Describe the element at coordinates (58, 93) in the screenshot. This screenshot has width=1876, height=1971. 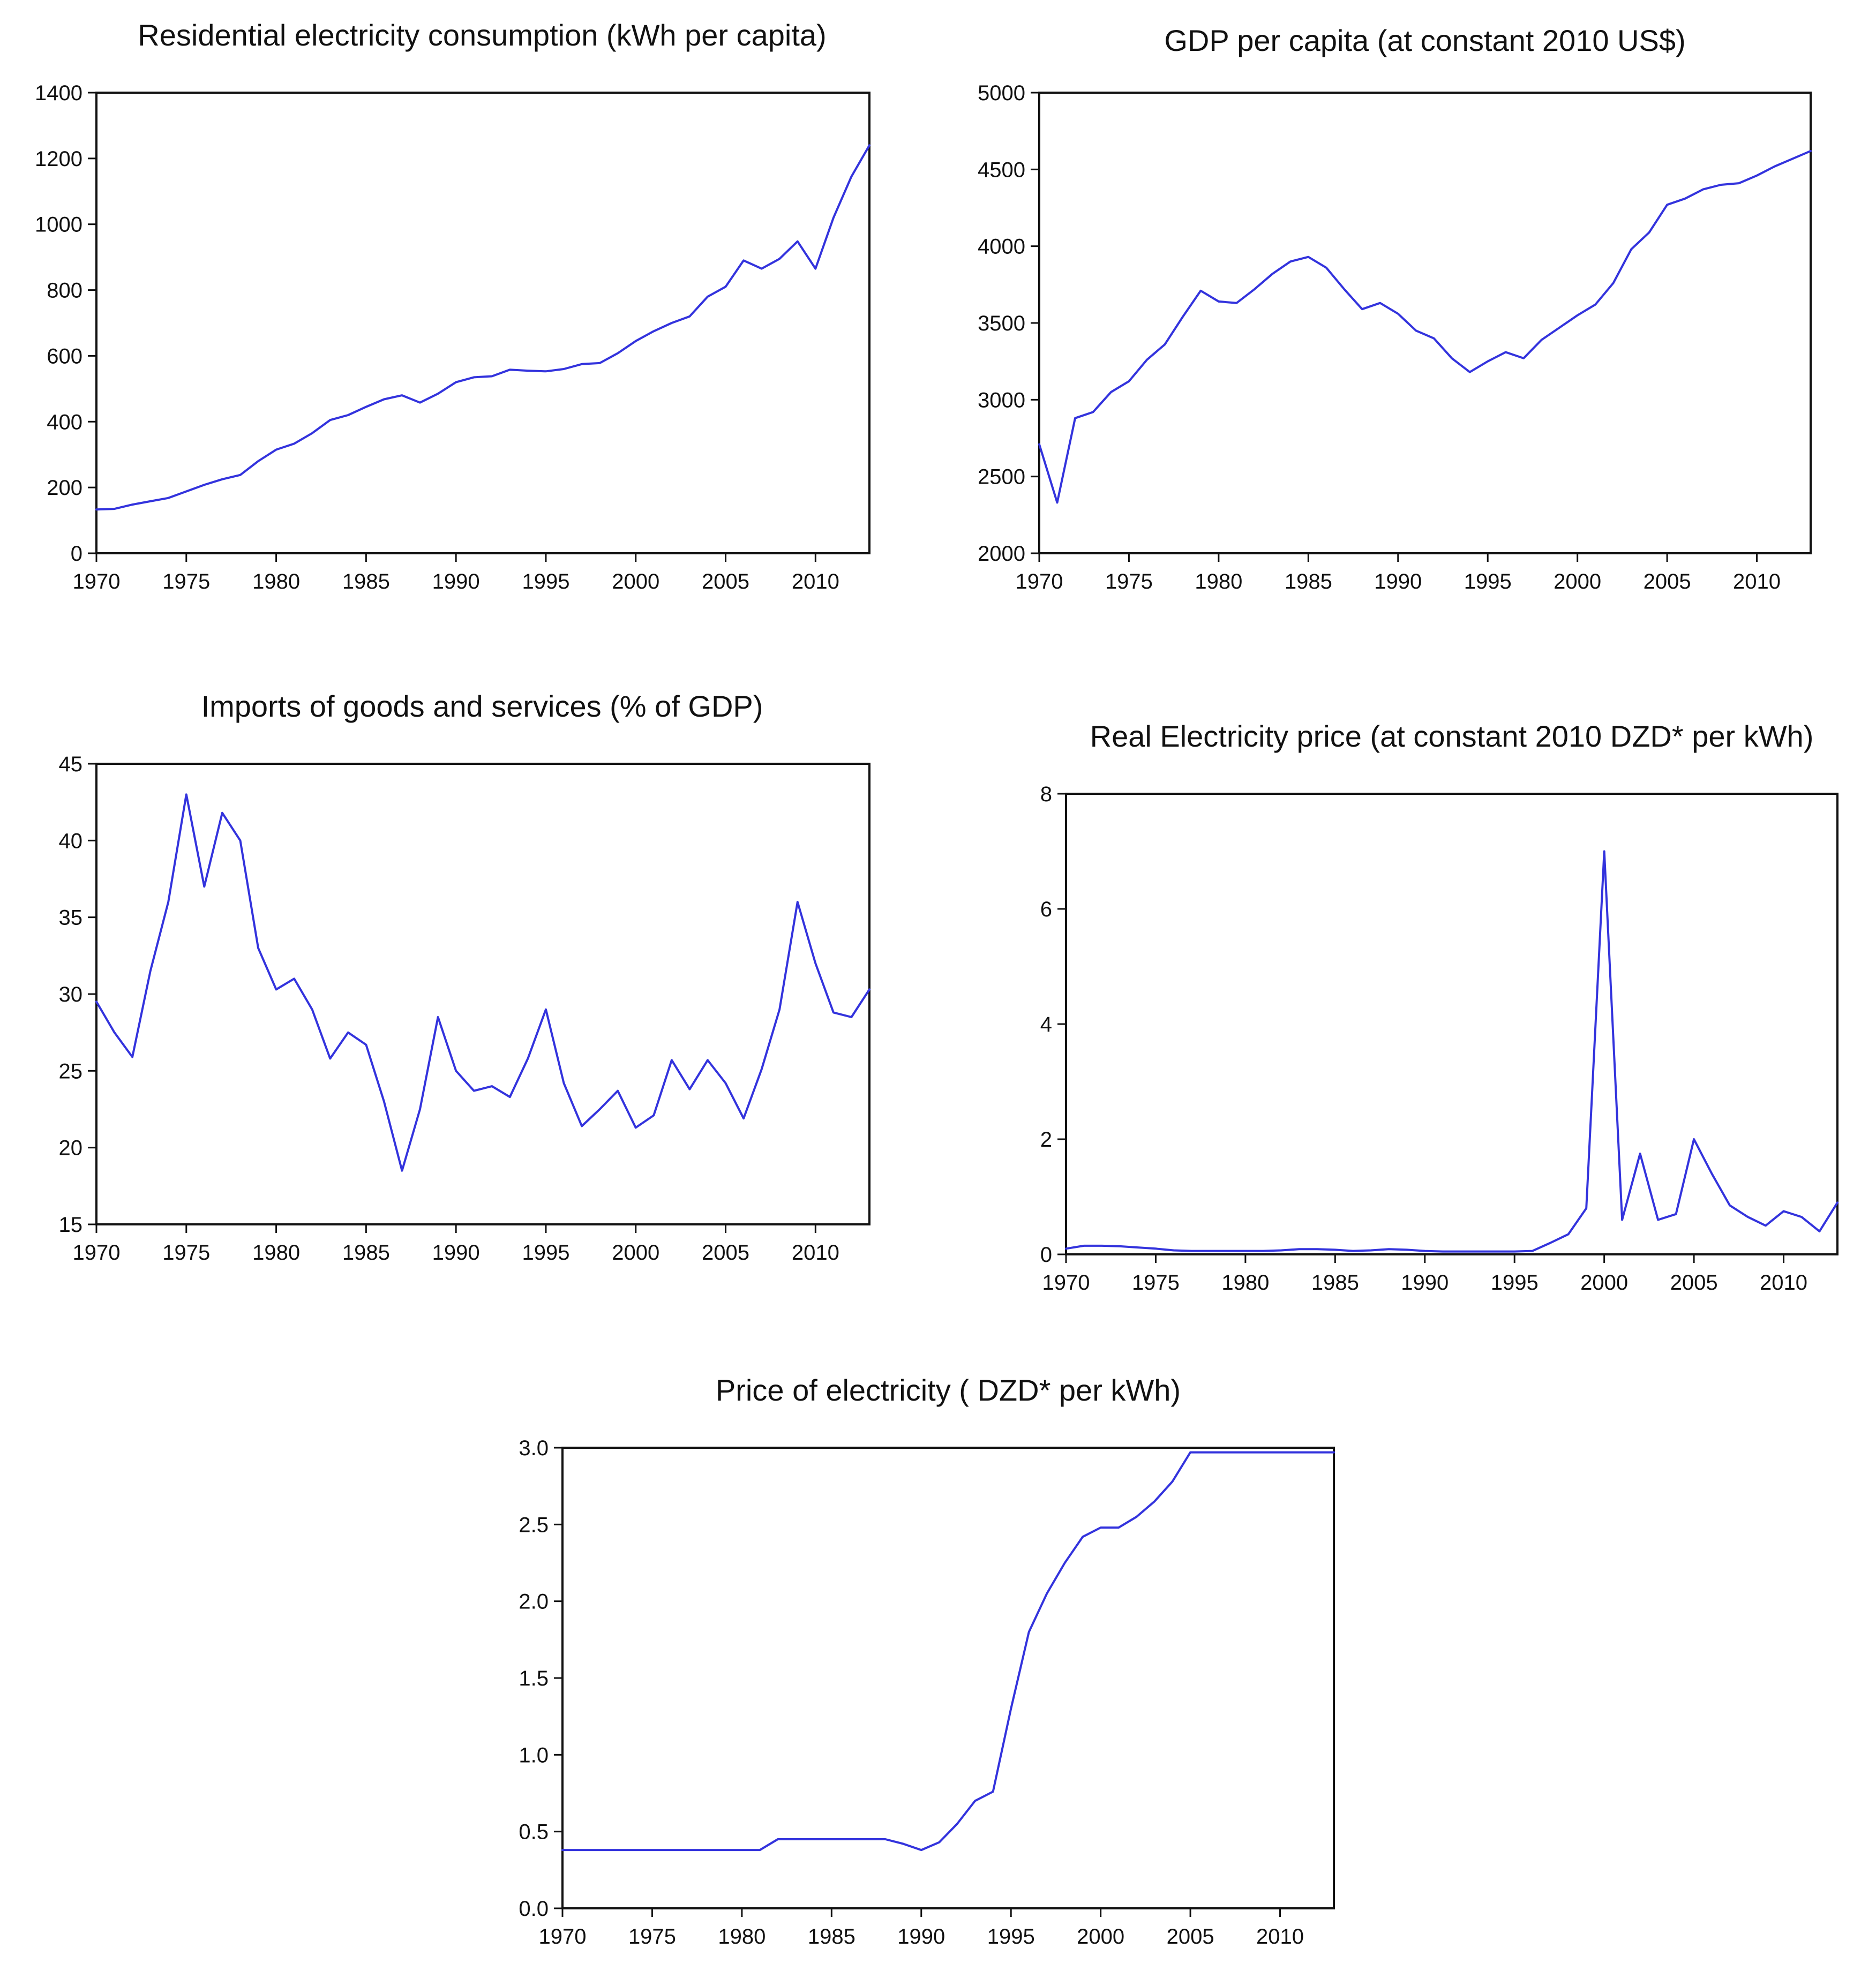
I see `y-tick-label: 1400` at that location.